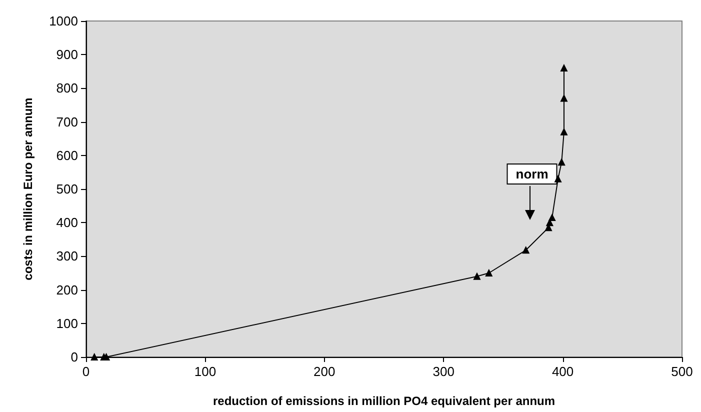 The image size is (701, 412). Describe the element at coordinates (67, 155) in the screenshot. I see `y-tick-label: 600` at that location.